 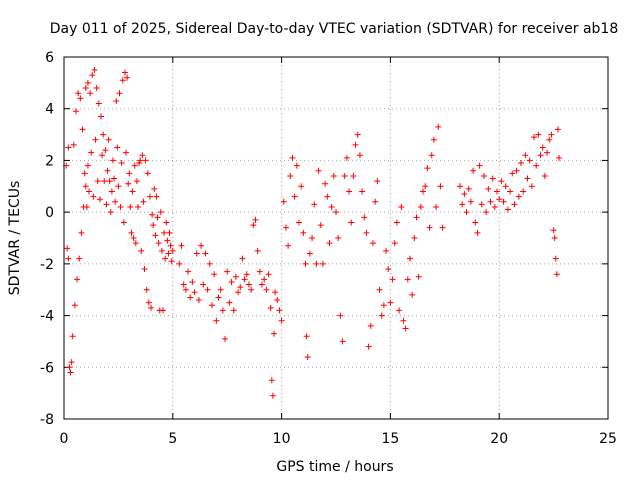 I want to click on y-axis-label: SDTVAR / TECUs, so click(x=15, y=238).